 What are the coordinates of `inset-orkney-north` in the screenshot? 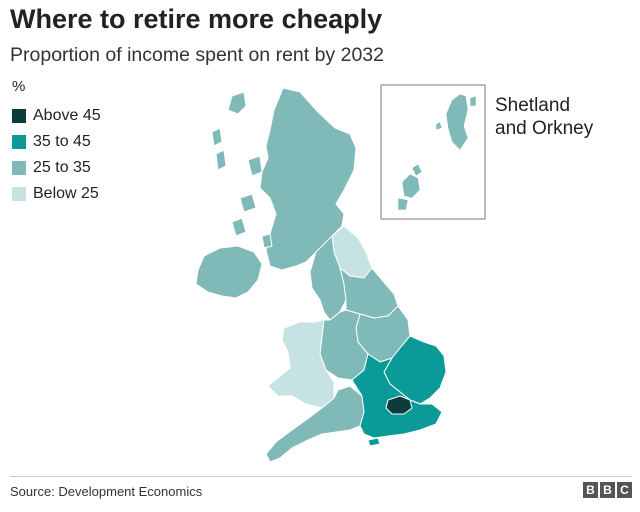 It's located at (417, 170).